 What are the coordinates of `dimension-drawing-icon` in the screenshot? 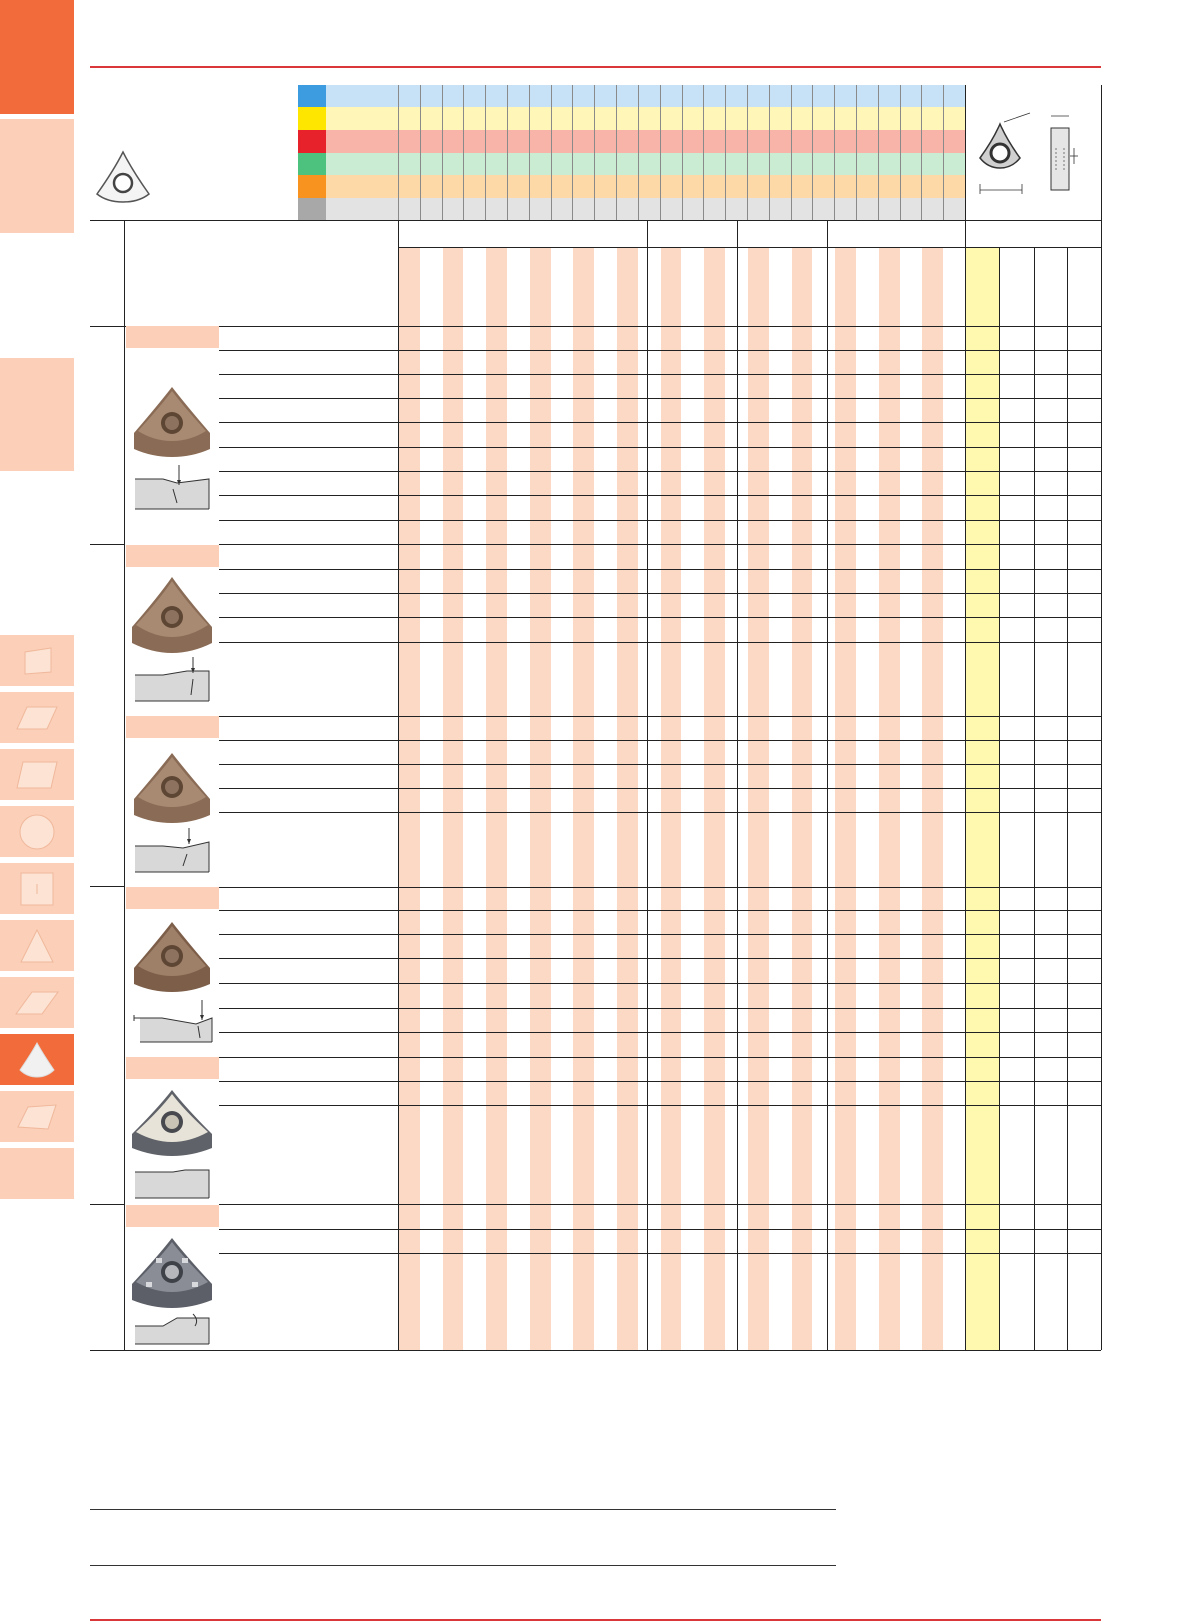 It's located at (1028, 153).